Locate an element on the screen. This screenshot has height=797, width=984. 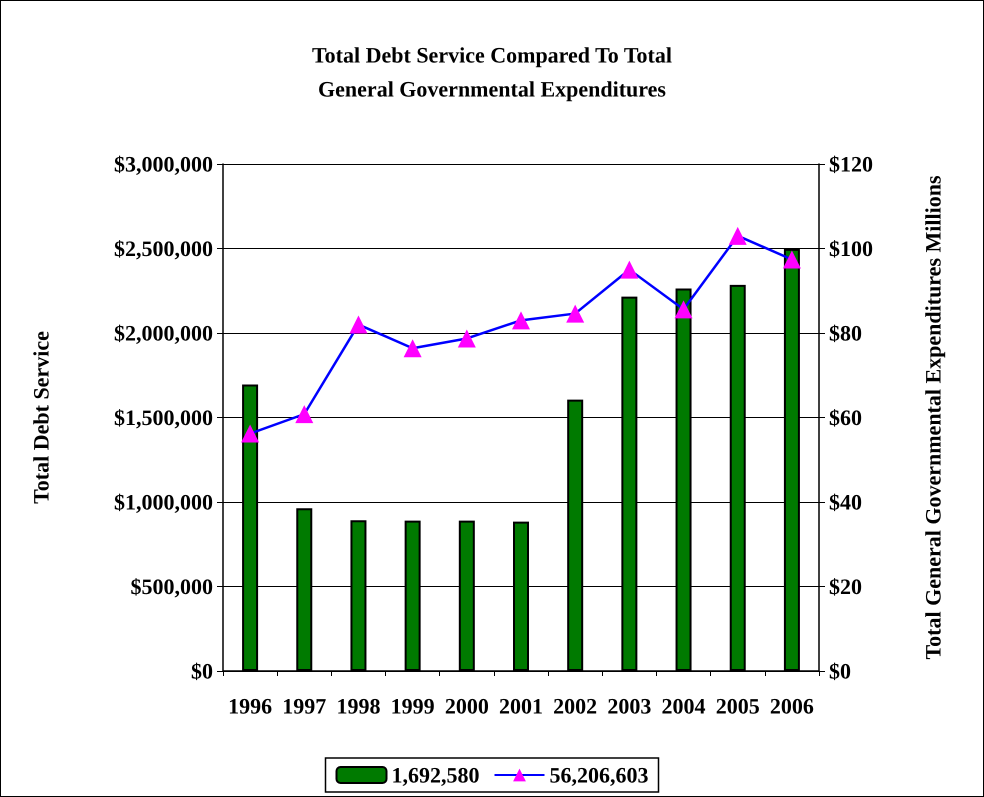
y-tick-label: $3,000,000 is located at coordinates (163, 164).